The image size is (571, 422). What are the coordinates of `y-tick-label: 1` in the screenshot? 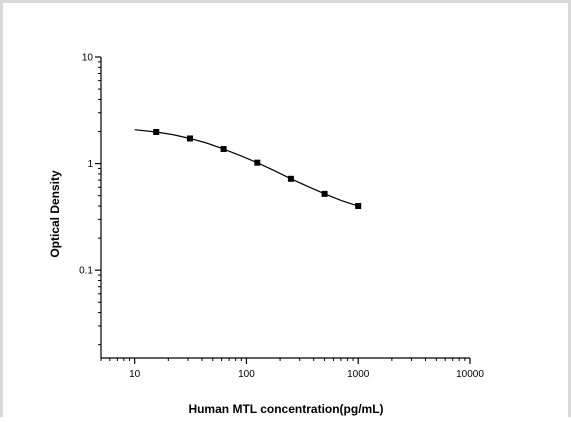 It's located at (90, 164).